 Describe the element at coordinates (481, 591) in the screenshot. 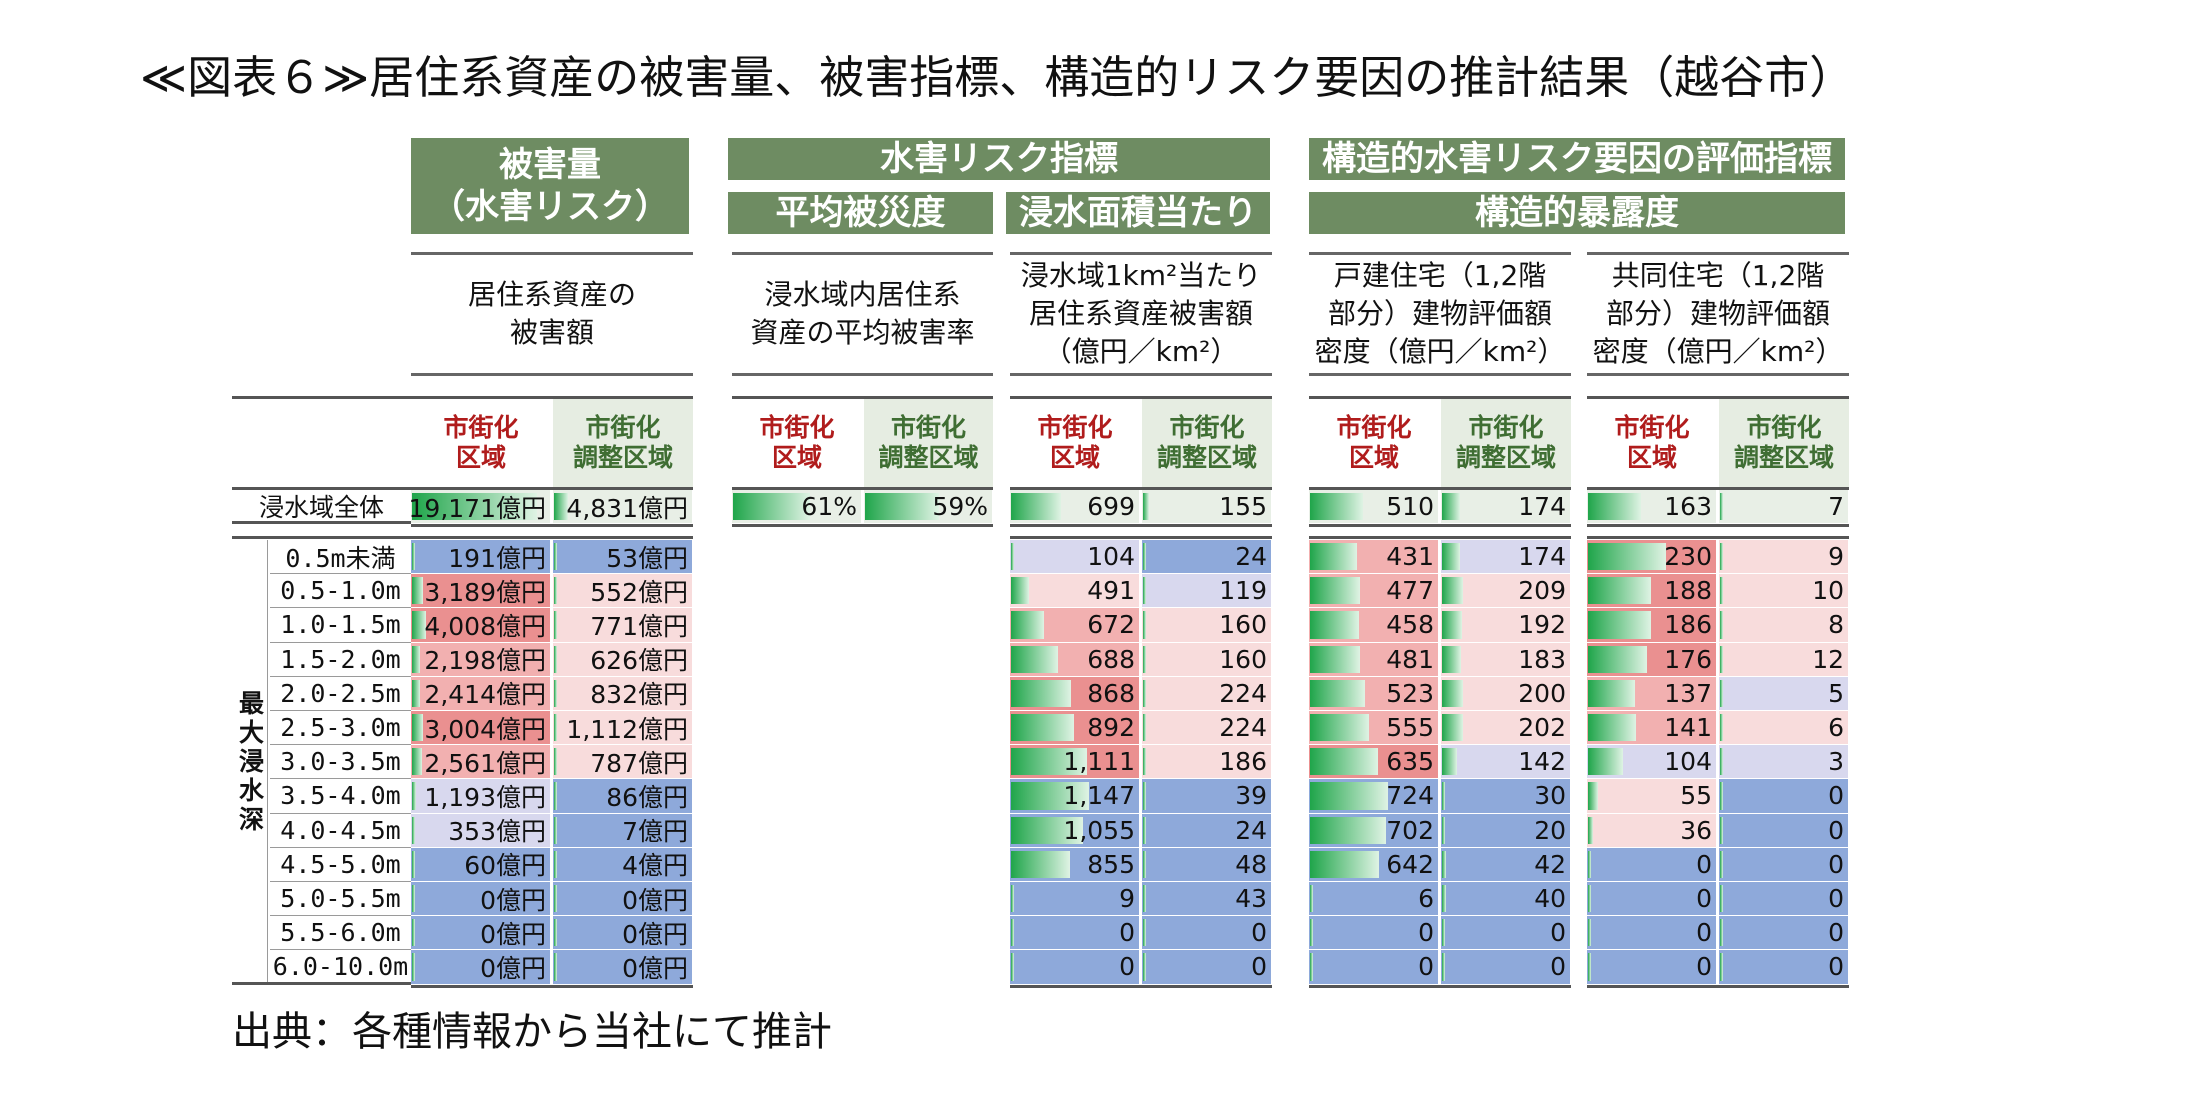

I see `table-cell-damage: 3,189億円` at that location.